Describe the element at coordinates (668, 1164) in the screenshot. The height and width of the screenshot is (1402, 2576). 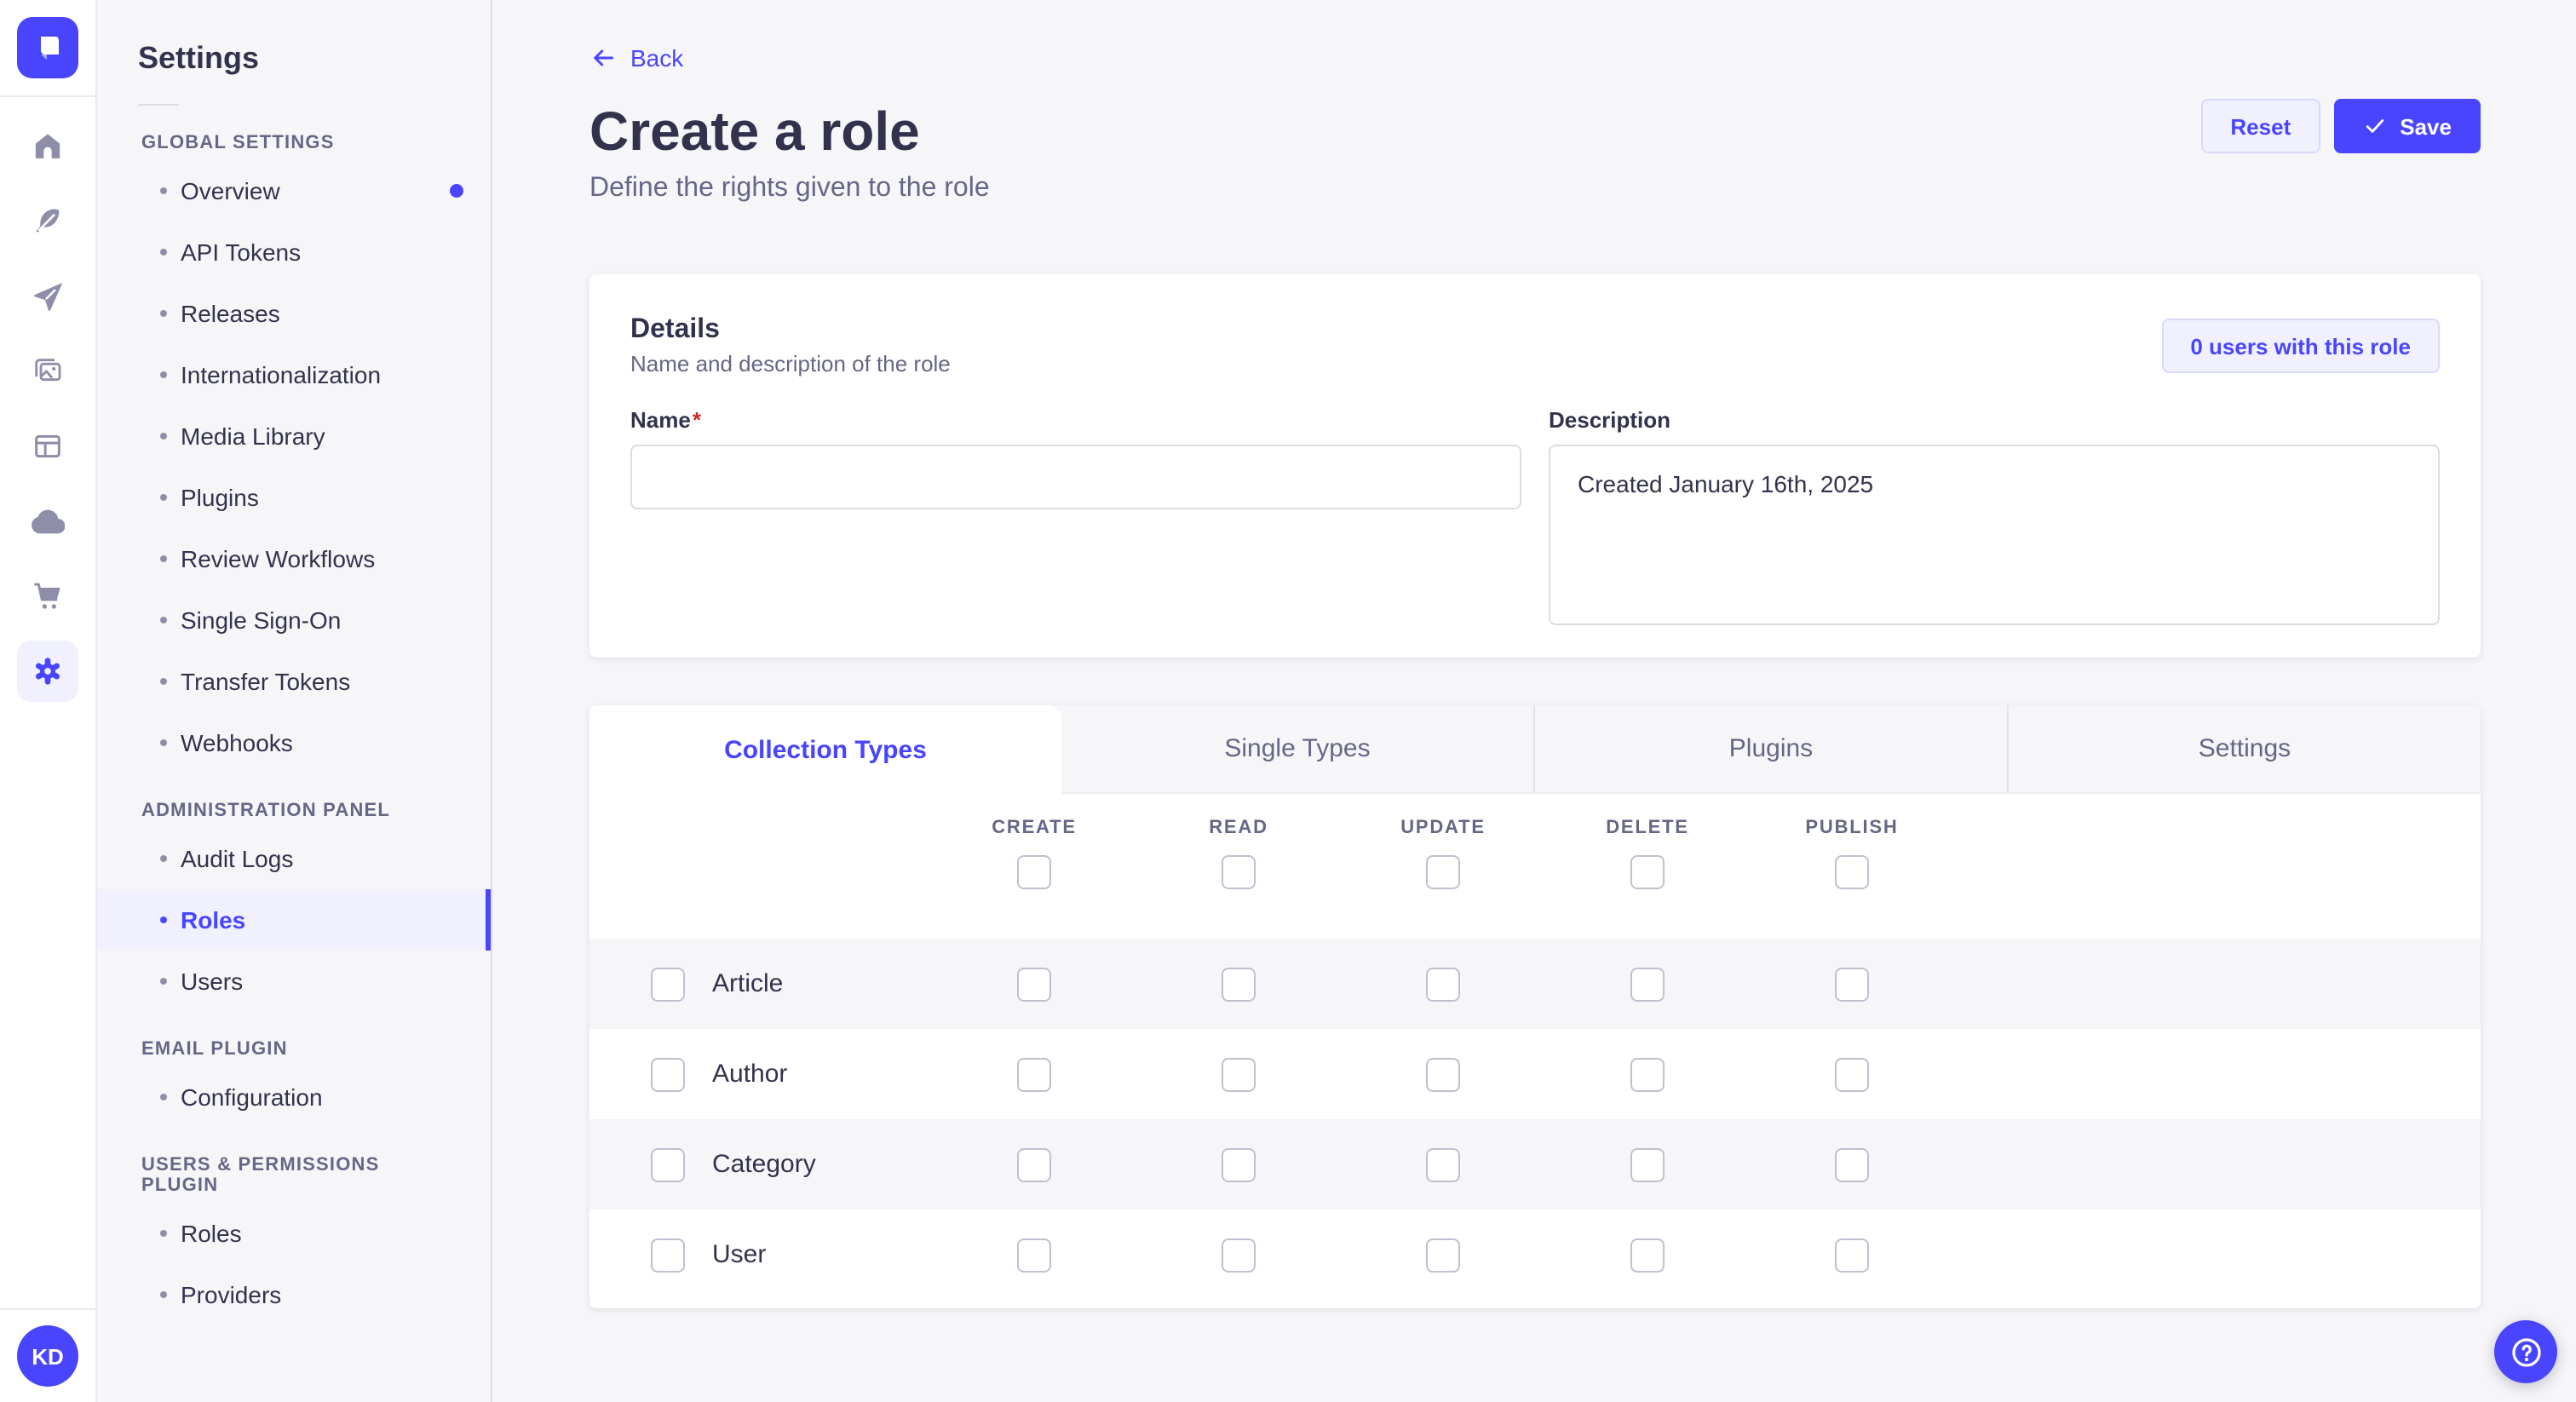
I see `select-row-checkbox-category` at that location.